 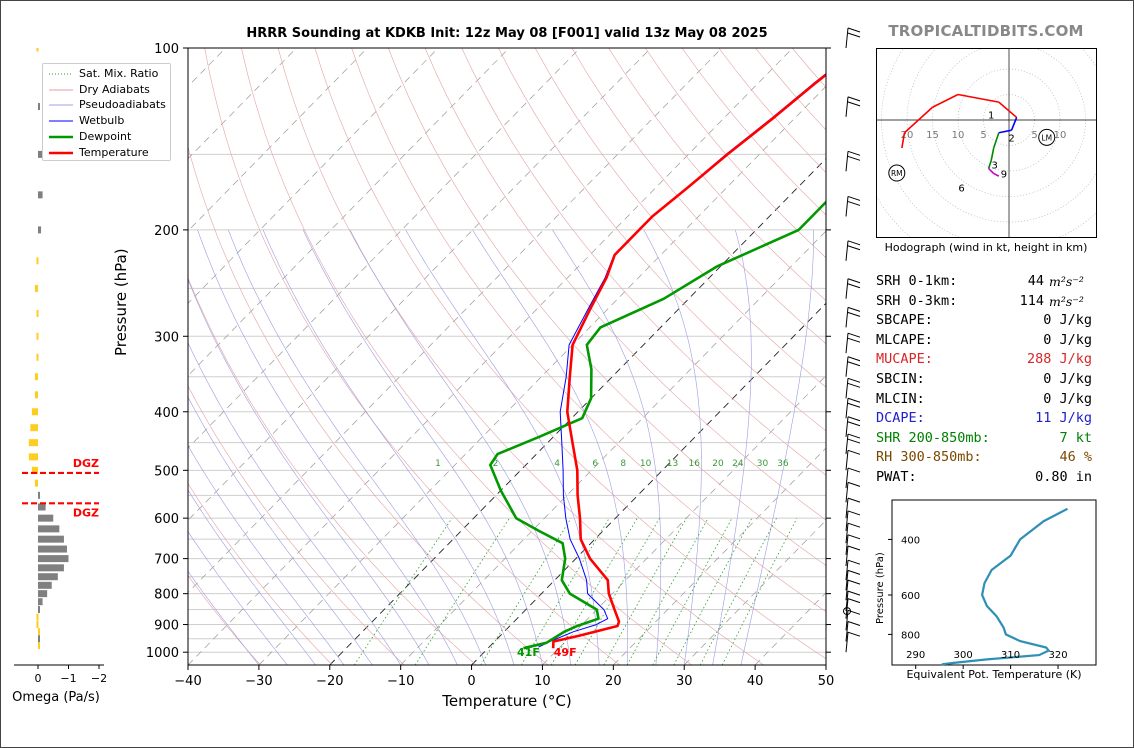 What do you see at coordinates (1067, 320) in the screenshot?
I see `param-value: 0 J/kg` at bounding box center [1067, 320].